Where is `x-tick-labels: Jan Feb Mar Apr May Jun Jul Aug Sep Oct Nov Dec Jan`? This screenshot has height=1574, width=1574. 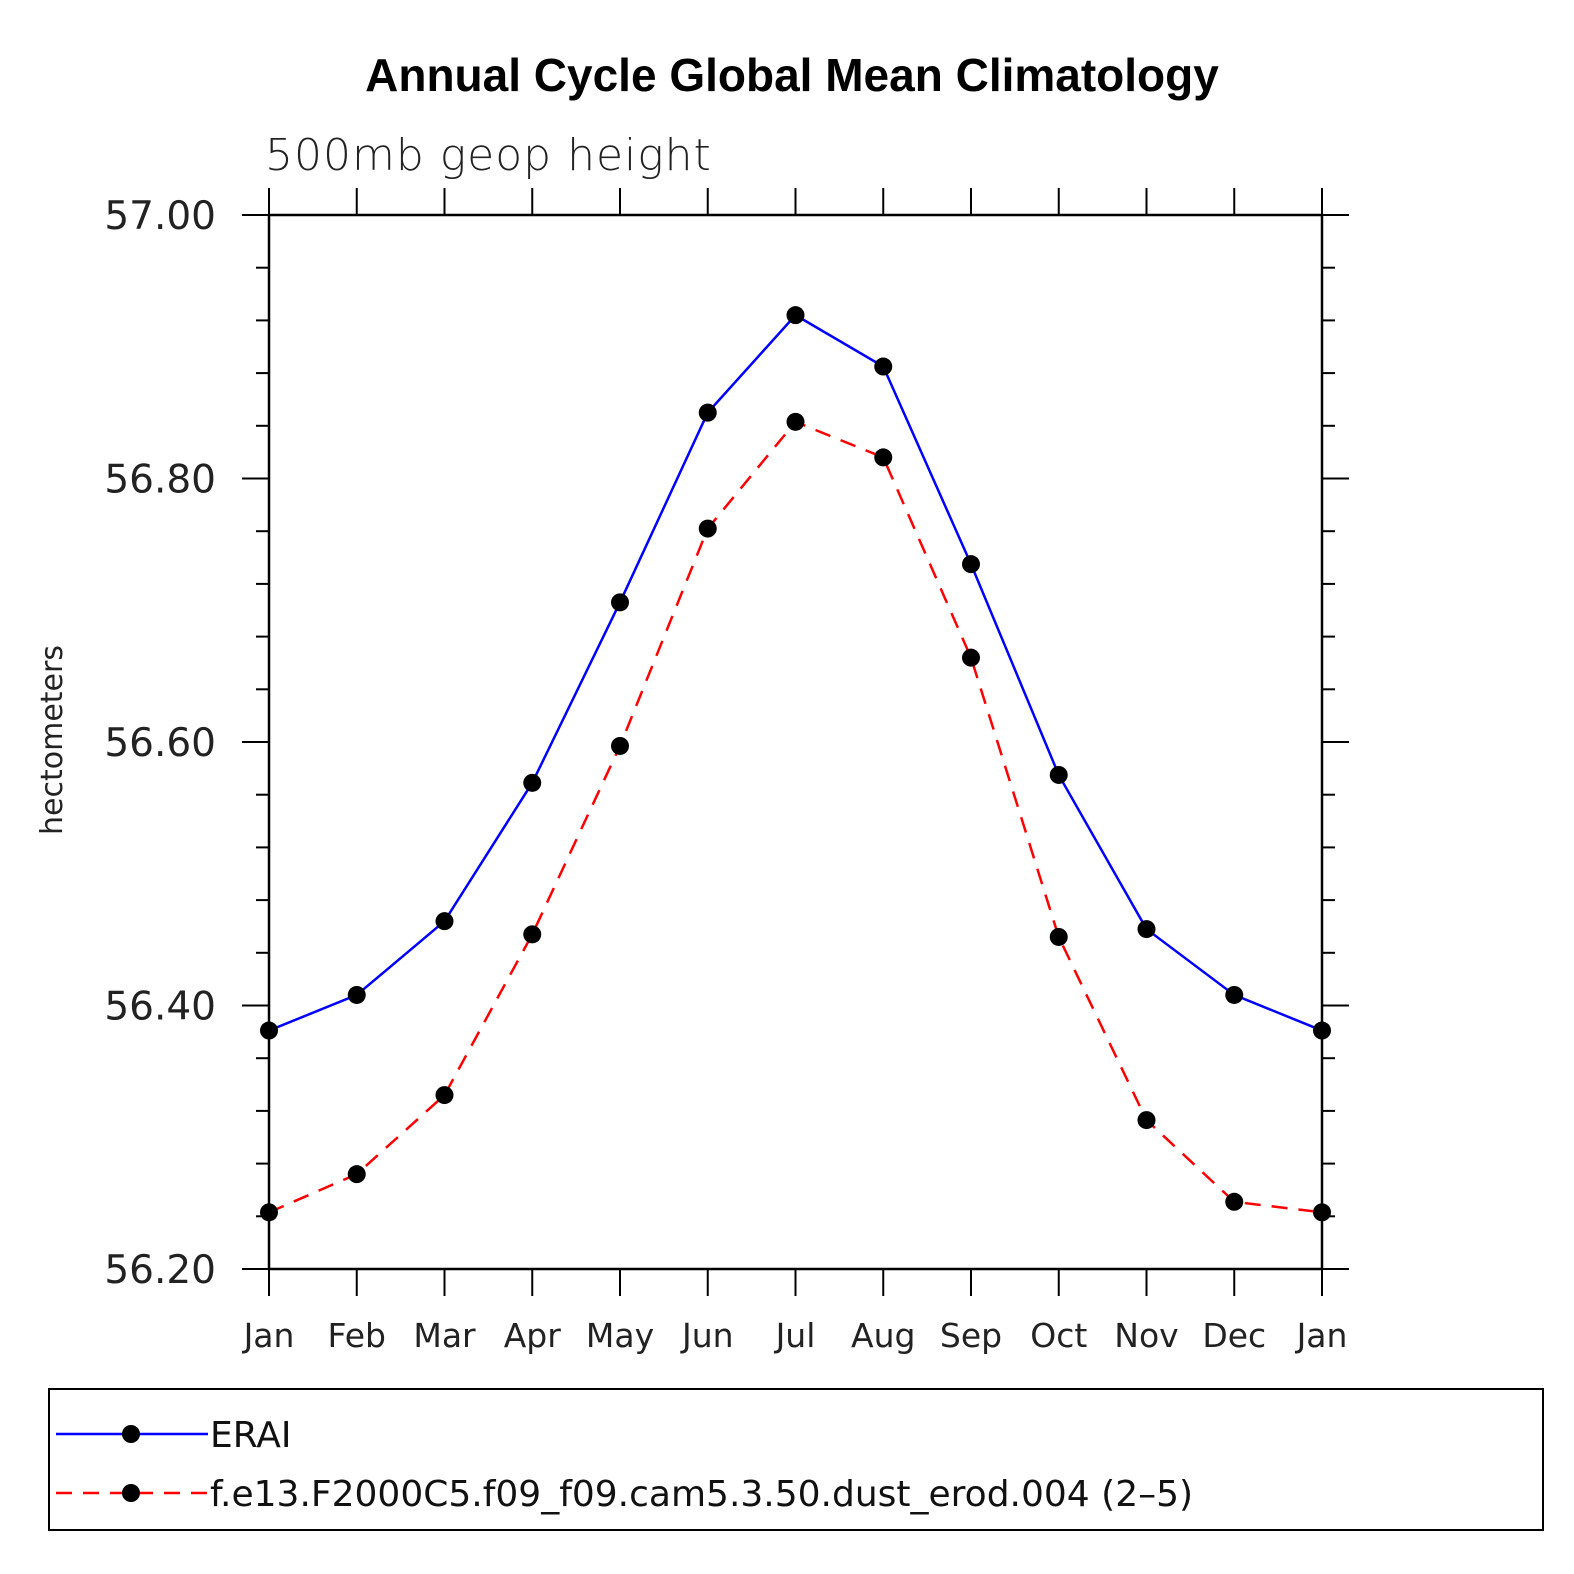
x-tick-labels: Jan Feb Mar Apr May Jun Jul Aug Sep Oct Nov Dec Jan is located at coordinates (795, 1335).